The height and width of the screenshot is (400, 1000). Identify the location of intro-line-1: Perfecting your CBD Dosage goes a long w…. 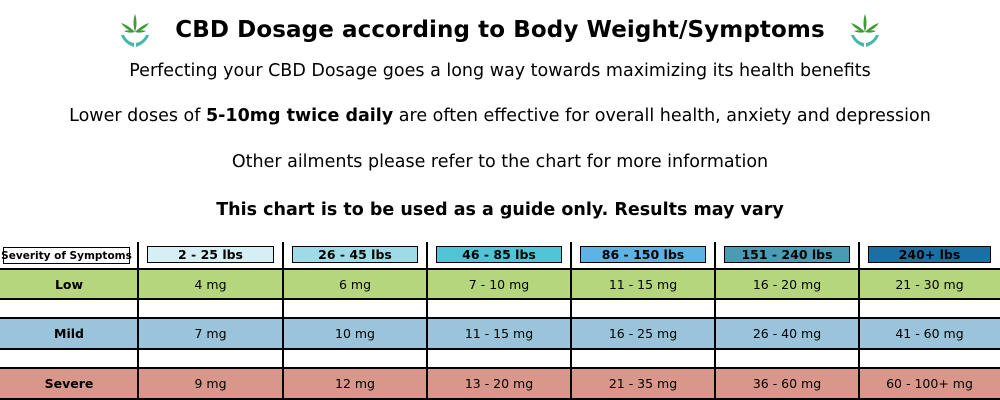
(500, 71).